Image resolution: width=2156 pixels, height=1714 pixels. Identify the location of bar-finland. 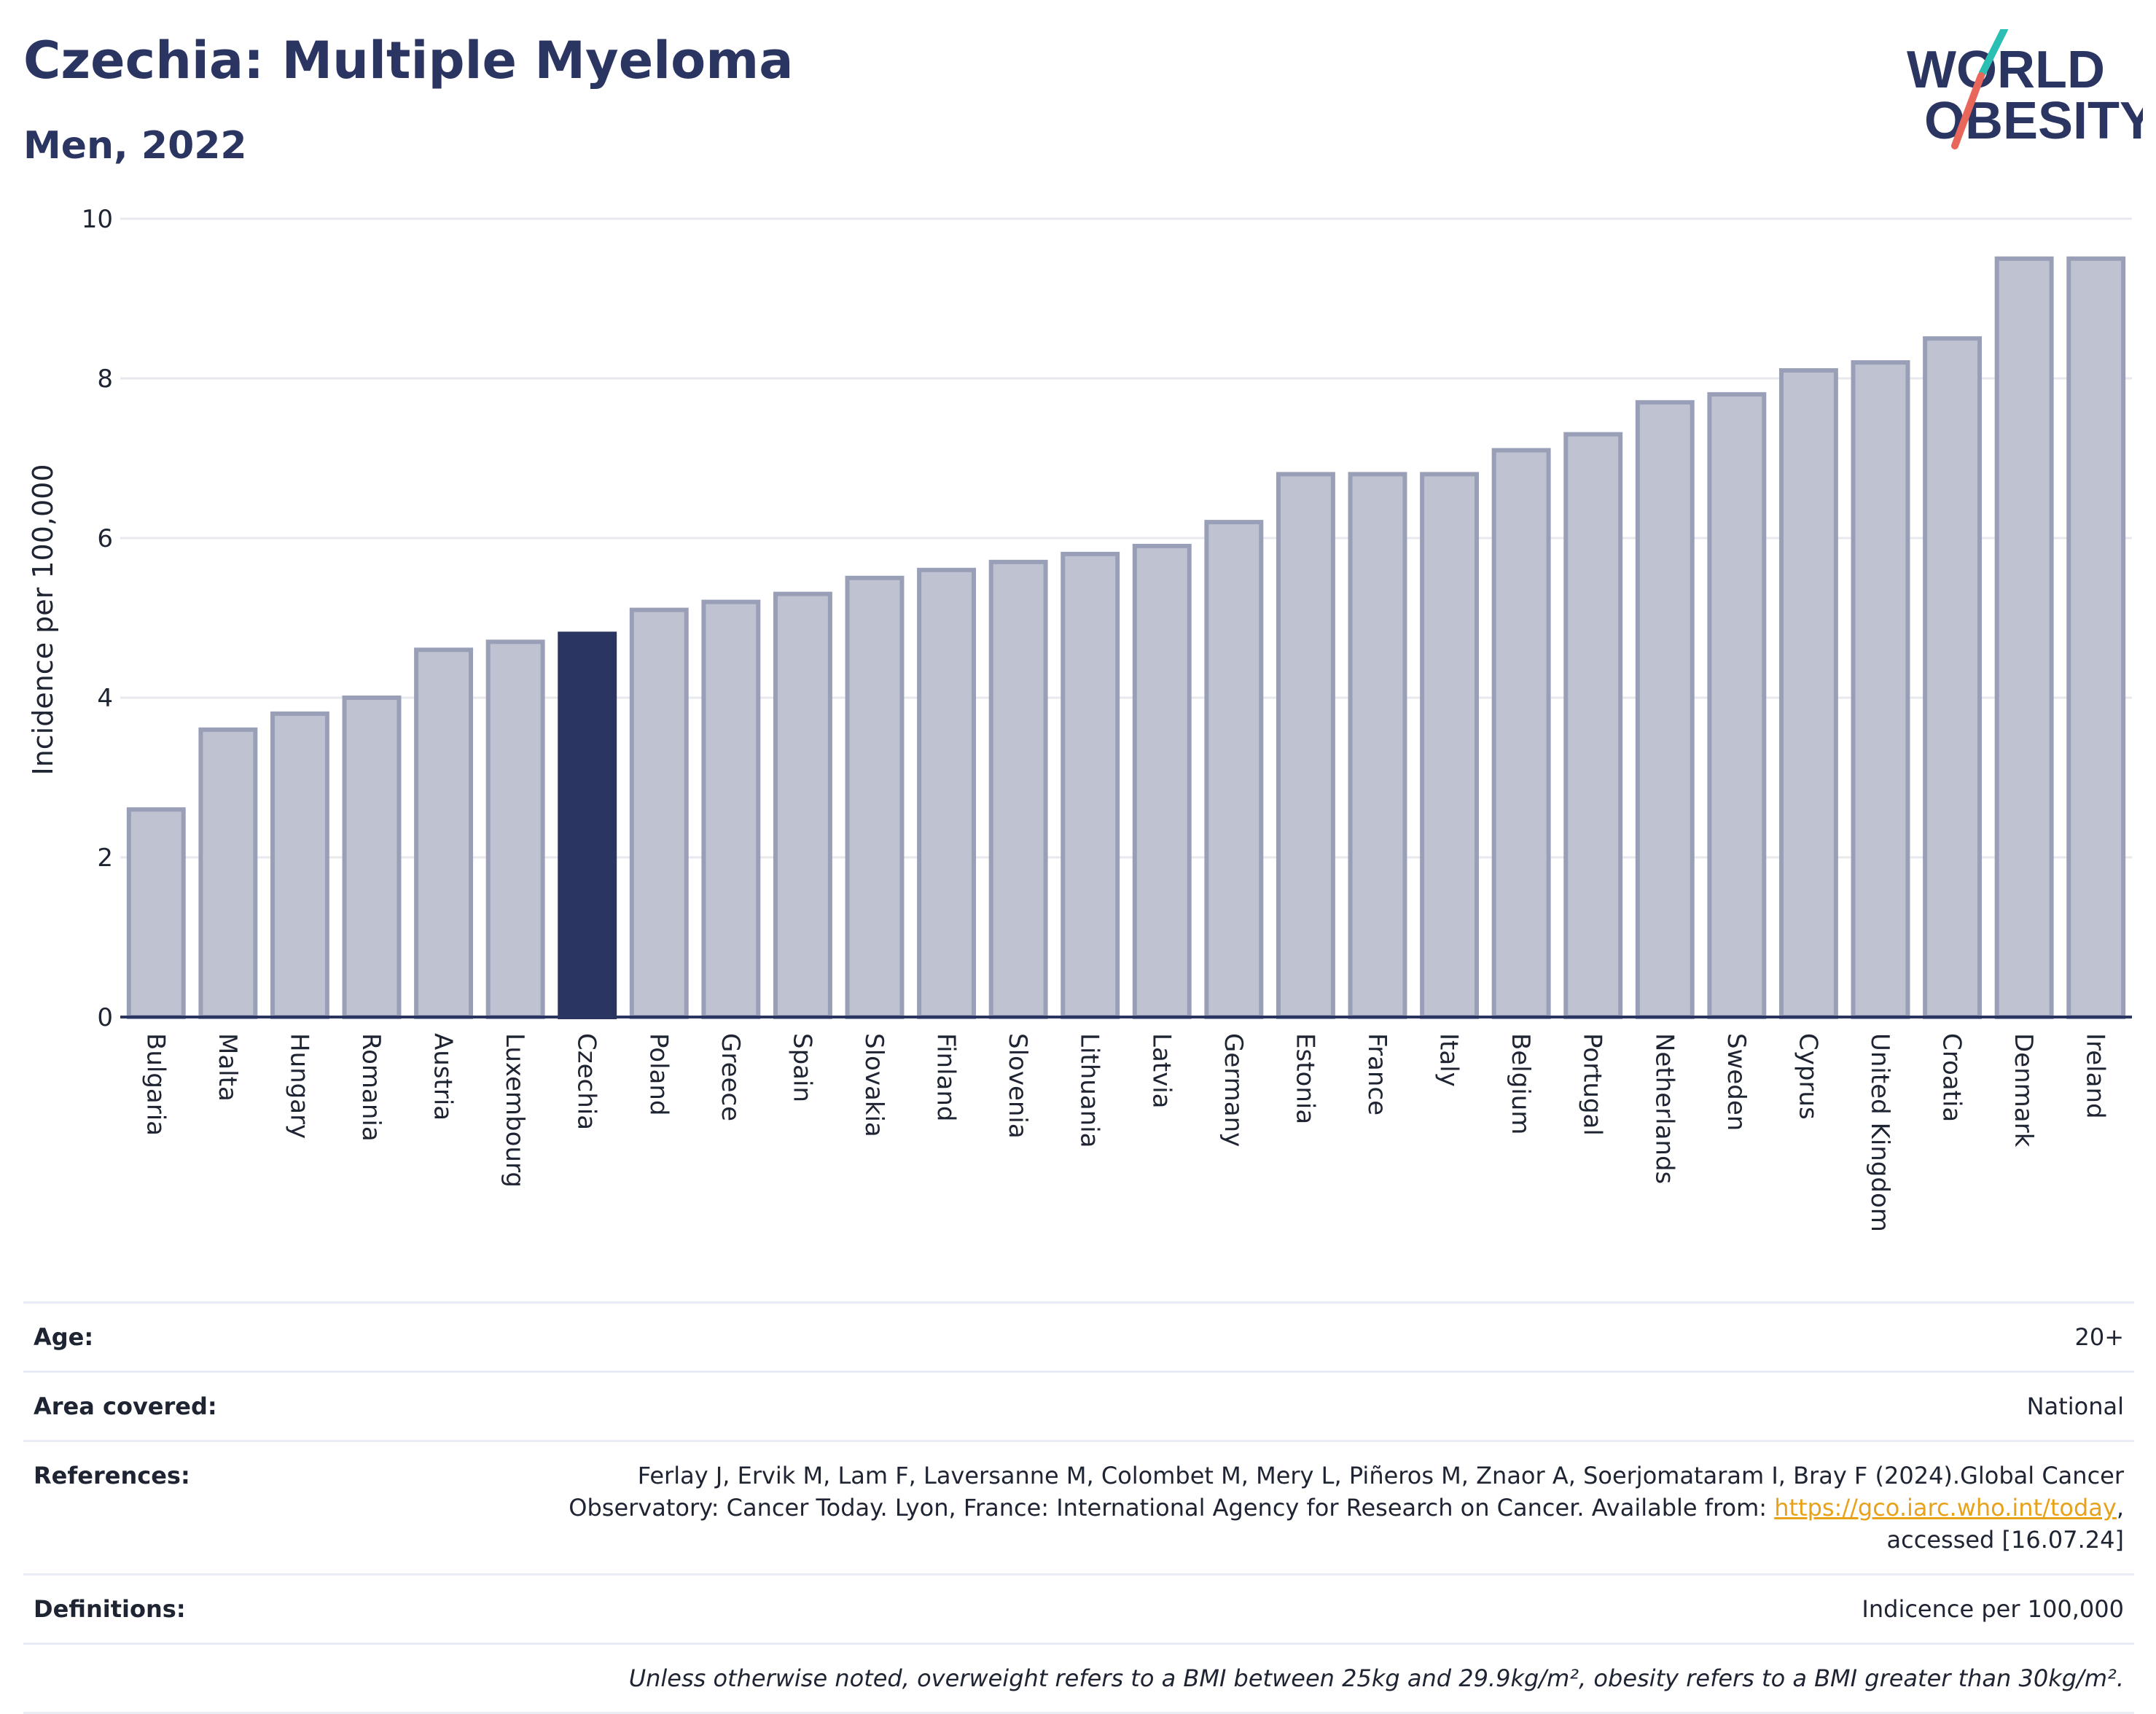
(947, 793).